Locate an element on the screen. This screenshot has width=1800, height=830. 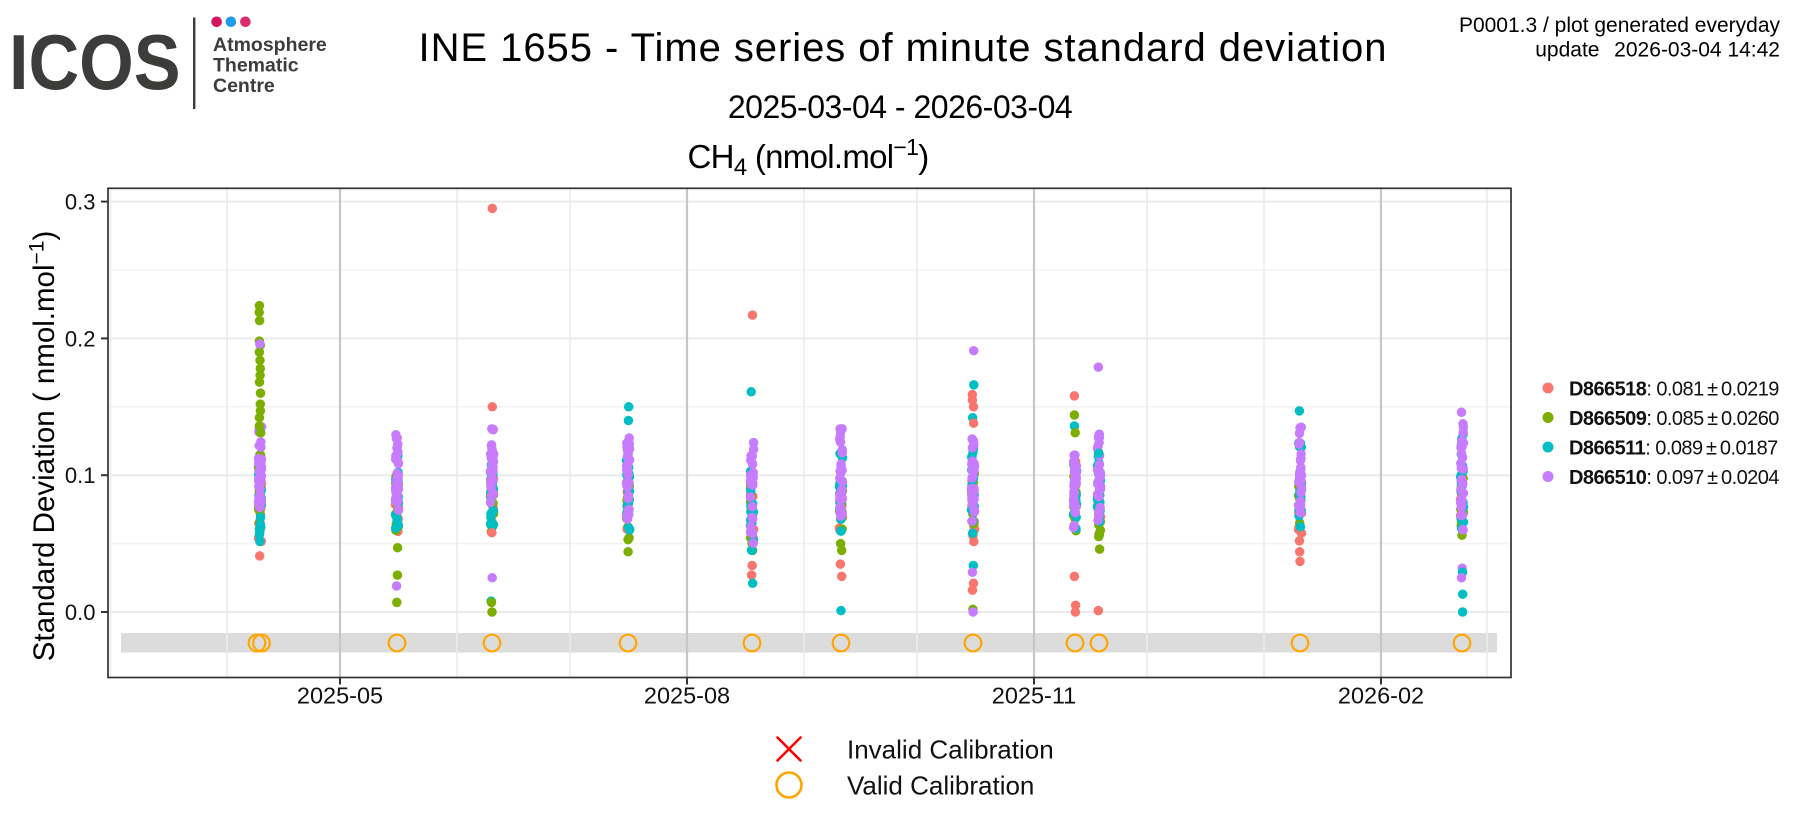
svg-text: 0.3 is located at coordinates (80, 202).